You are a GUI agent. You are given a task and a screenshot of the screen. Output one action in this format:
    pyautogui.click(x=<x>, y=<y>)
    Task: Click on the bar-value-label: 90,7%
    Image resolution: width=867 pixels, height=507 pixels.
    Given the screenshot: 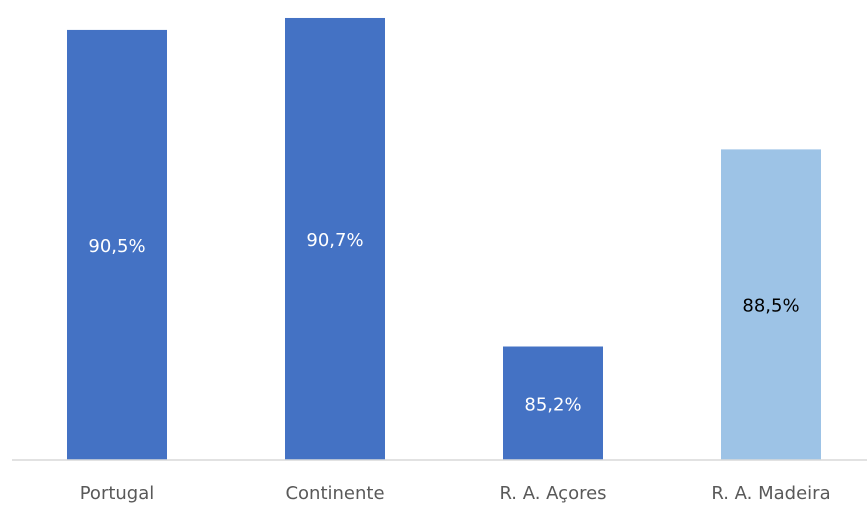 What is the action you would take?
    pyautogui.click(x=334, y=240)
    